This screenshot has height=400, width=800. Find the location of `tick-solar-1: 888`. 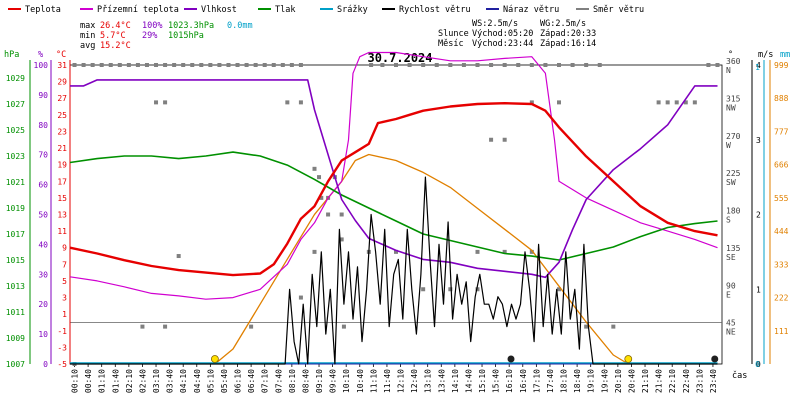

tick-solar-1: 888 is located at coordinates (781, 98).